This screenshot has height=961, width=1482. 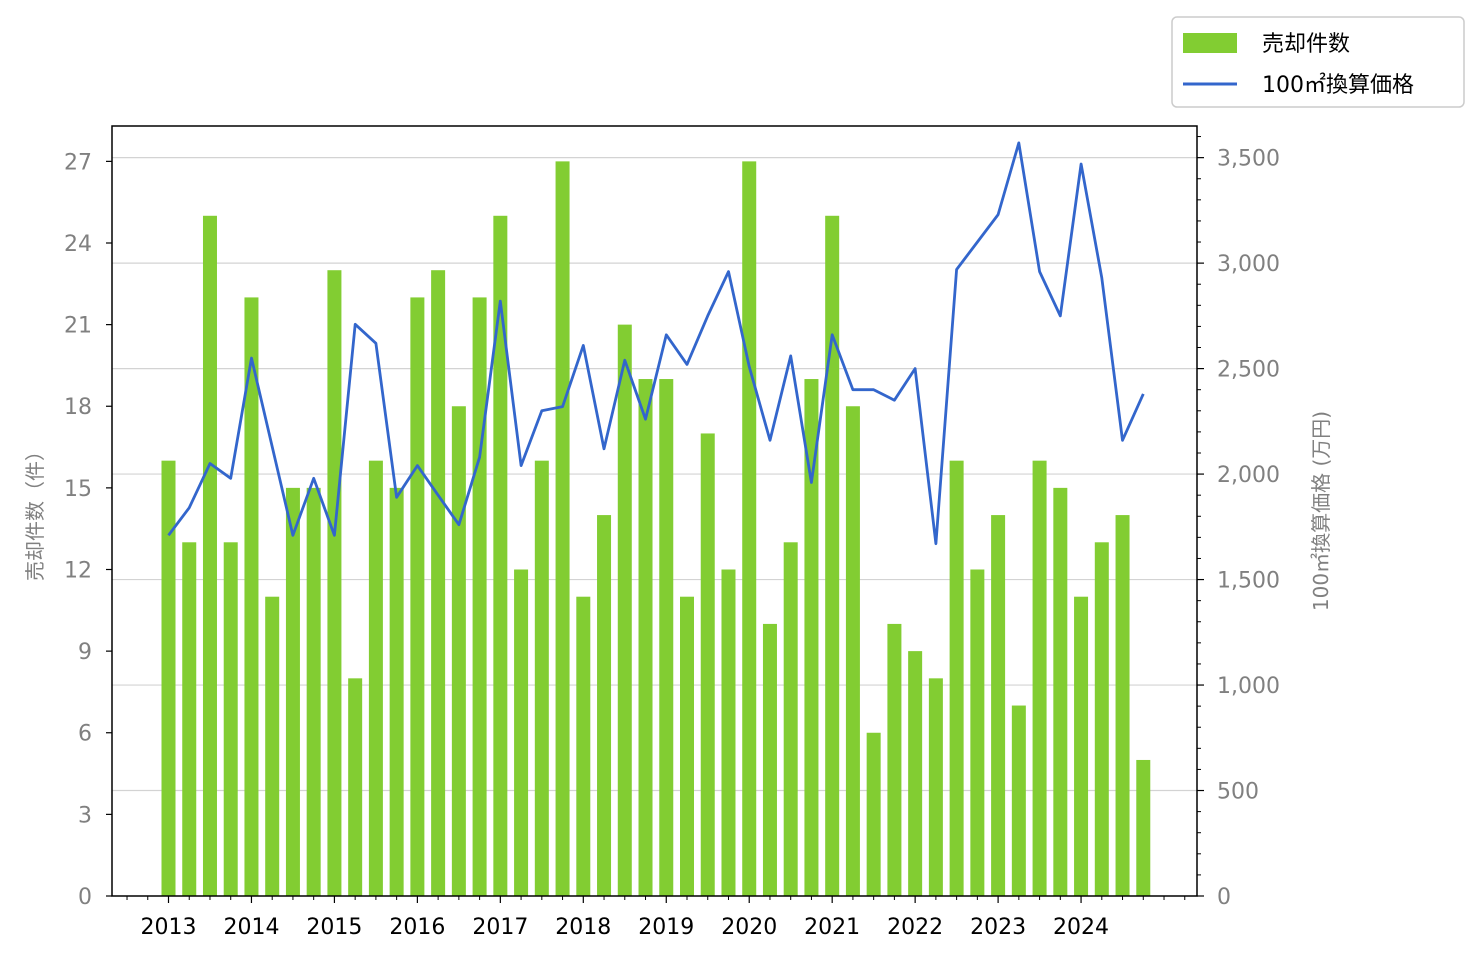 What do you see at coordinates (78, 326) in the screenshot?
I see `left-tick-label: 21` at bounding box center [78, 326].